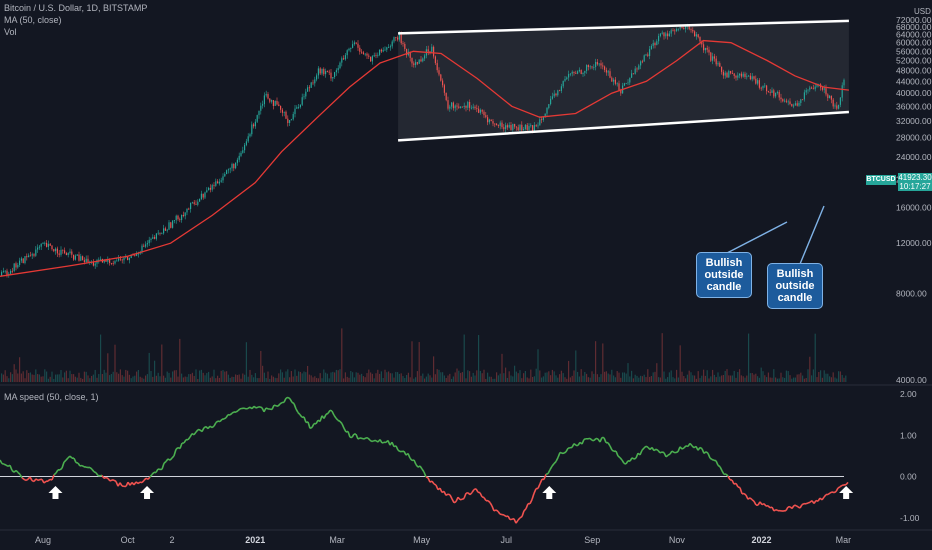  Describe the element at coordinates (914, 157) in the screenshot. I see `price-axis-tick: 24000.00` at that location.